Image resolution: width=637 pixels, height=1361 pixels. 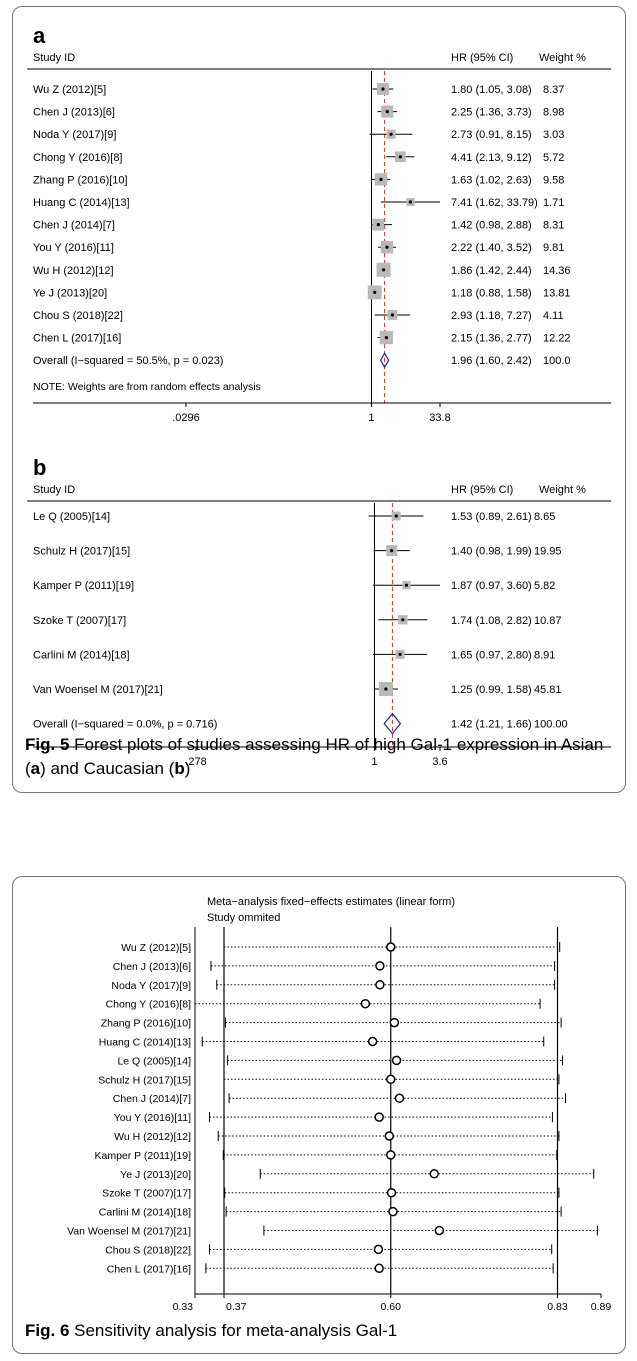 What do you see at coordinates (179, 768) in the screenshot?
I see `caption-part: b` at bounding box center [179, 768].